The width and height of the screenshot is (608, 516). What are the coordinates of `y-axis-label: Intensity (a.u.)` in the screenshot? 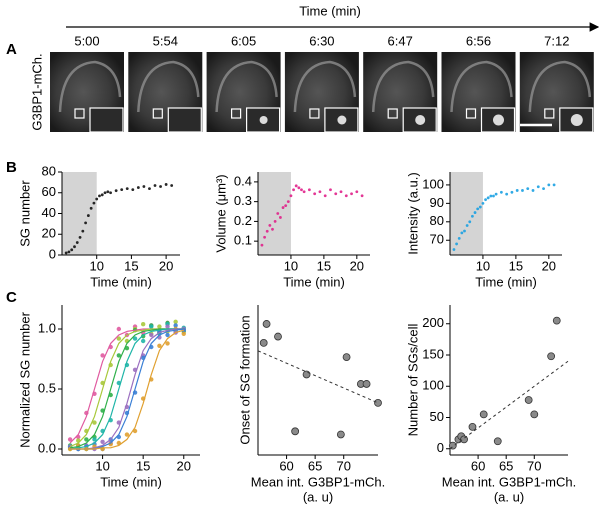 It's located at (412, 213).